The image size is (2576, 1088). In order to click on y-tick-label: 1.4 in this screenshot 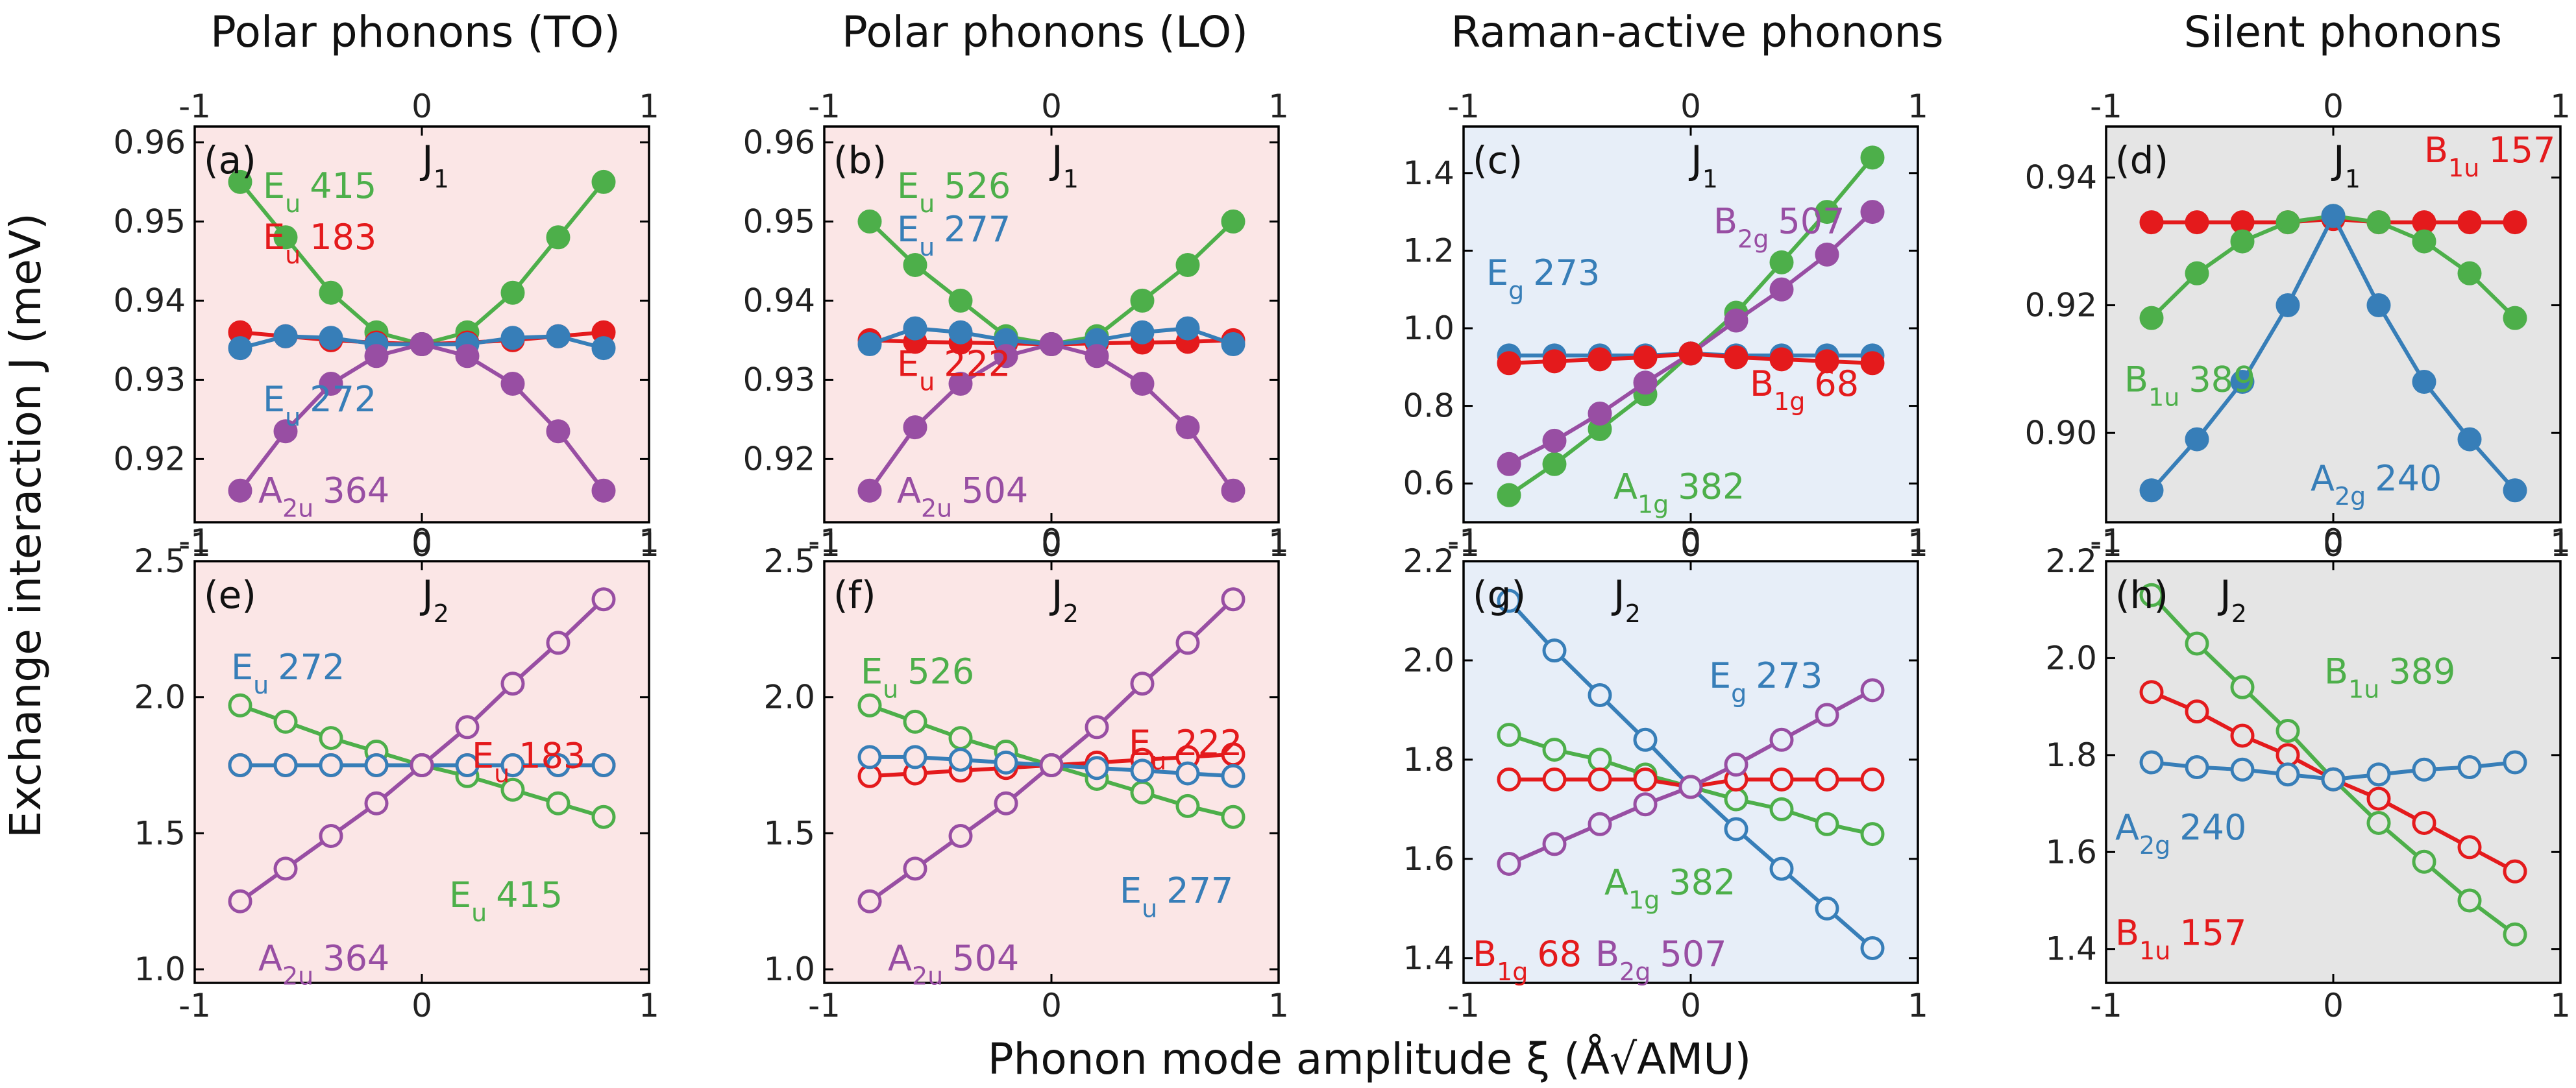, I will do `click(1428, 958)`.